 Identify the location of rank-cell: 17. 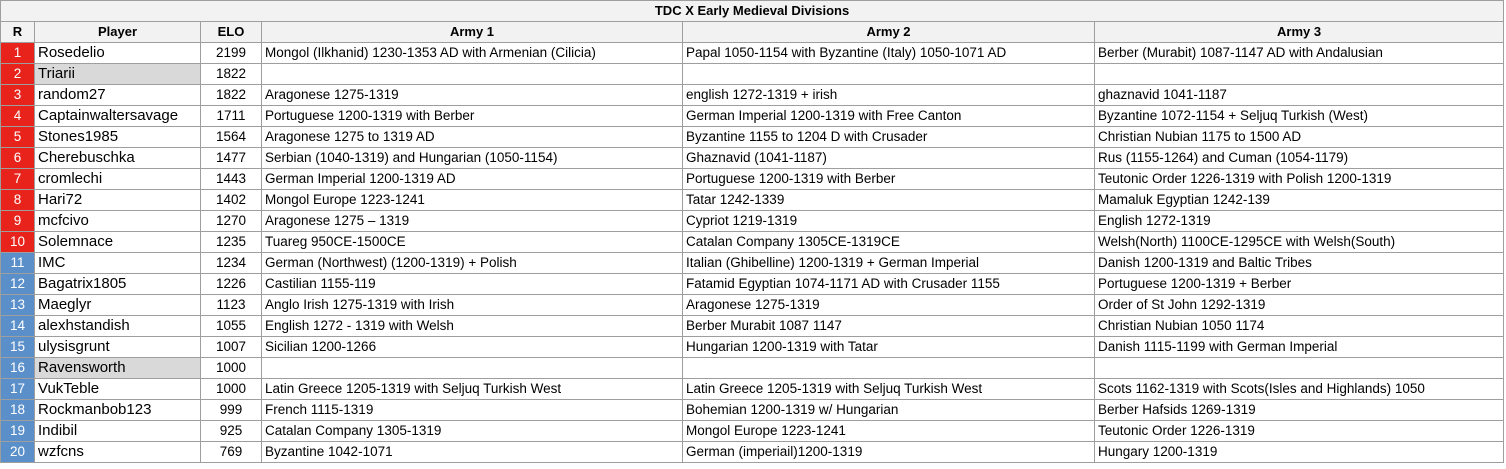
(17, 389).